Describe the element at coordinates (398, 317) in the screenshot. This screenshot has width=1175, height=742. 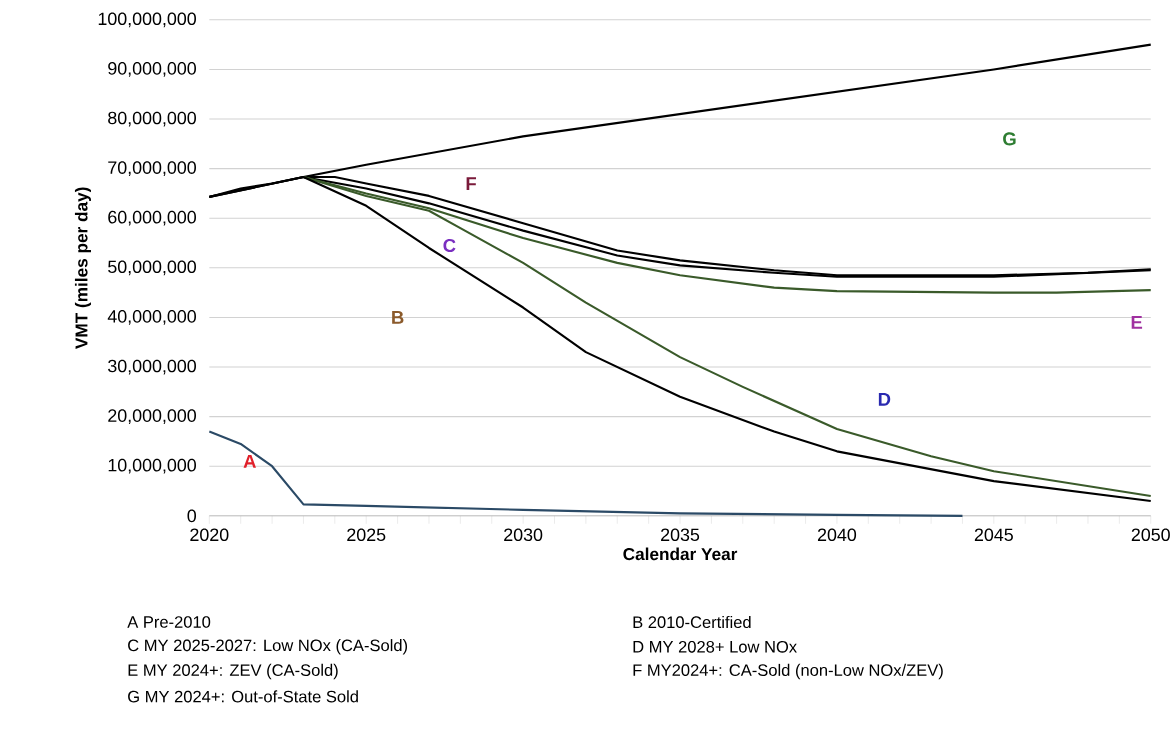
I see `annotation: B` at that location.